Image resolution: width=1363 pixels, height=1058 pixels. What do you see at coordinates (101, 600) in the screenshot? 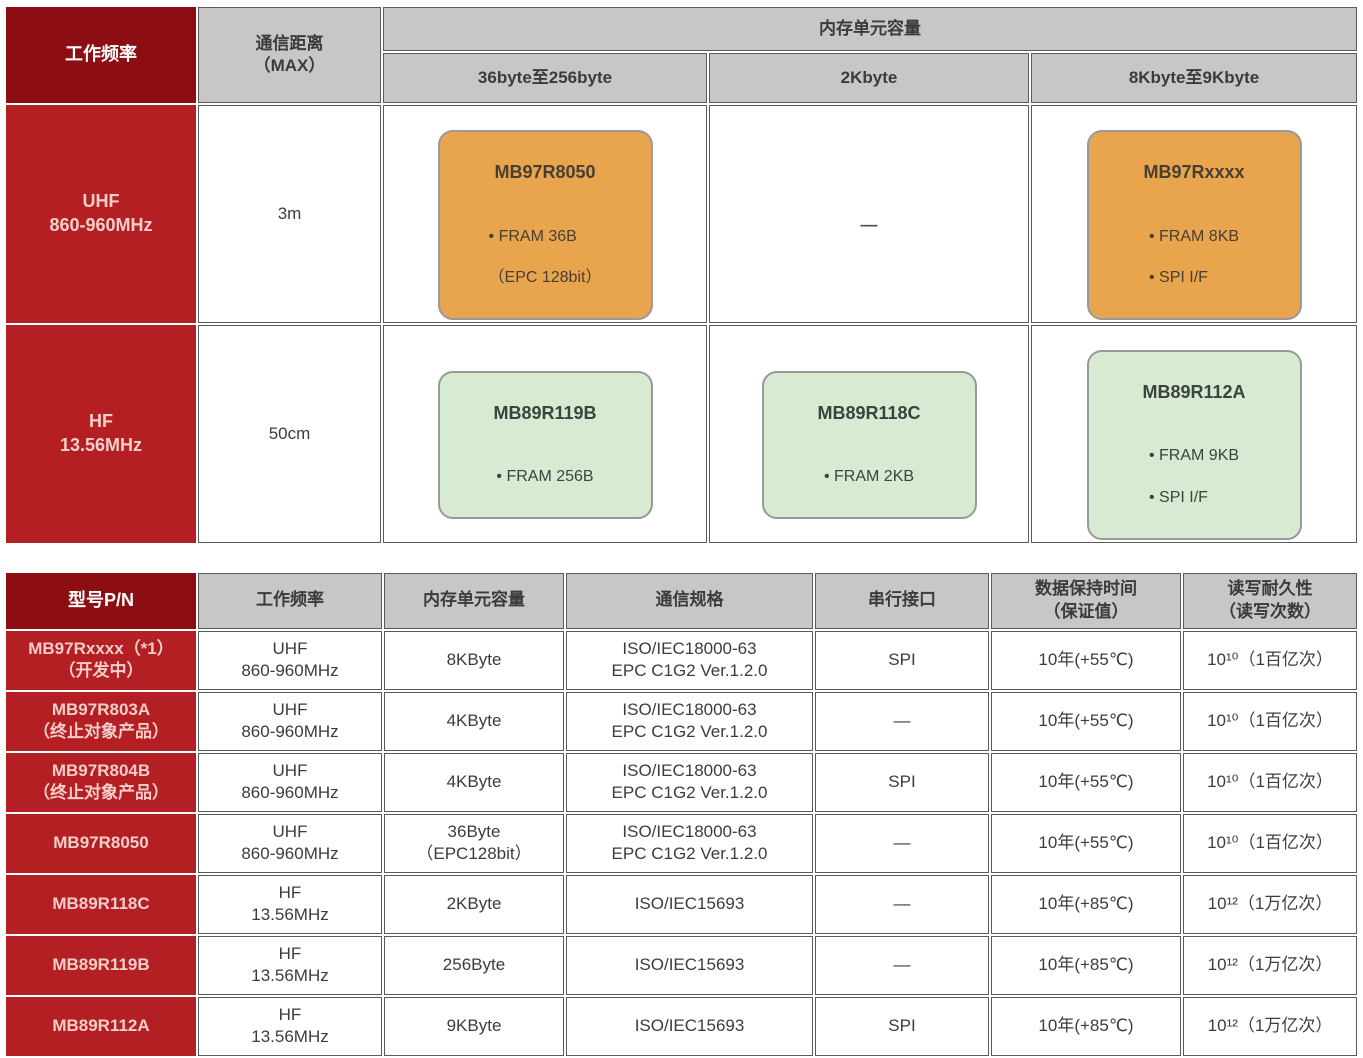
I see `spec-header-pn: 型号P/N` at bounding box center [101, 600].